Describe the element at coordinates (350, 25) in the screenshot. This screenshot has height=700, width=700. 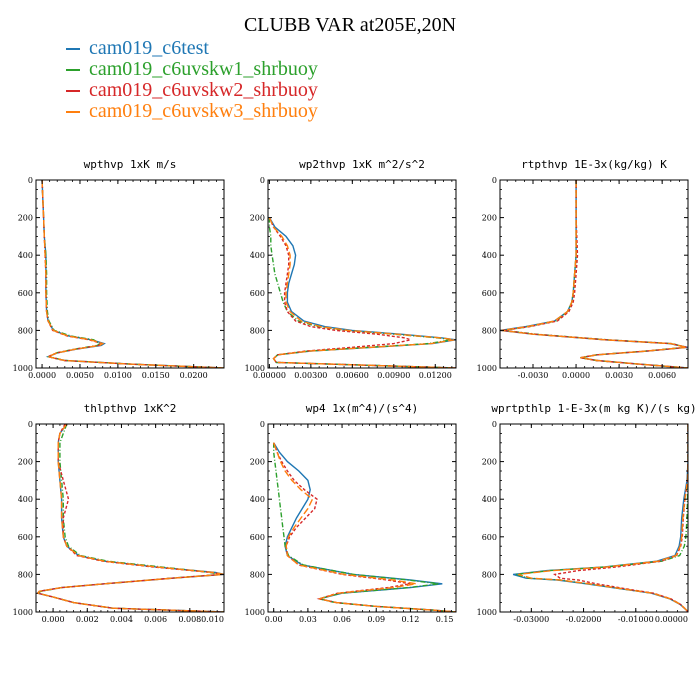
I see `figure-title: CLUBB VAR at205E,20N` at that location.